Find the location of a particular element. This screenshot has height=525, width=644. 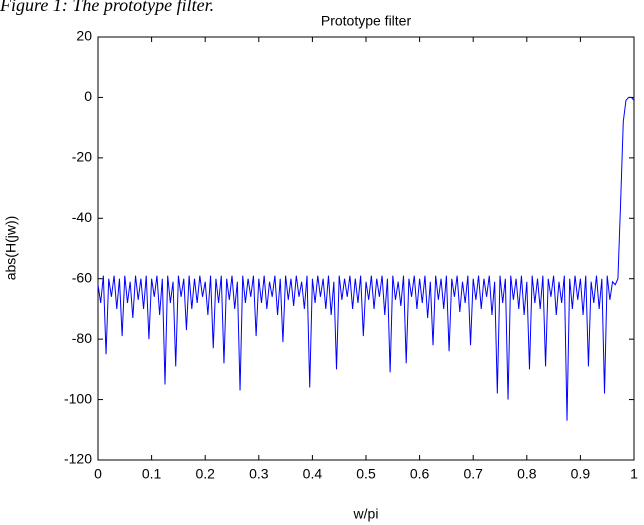

y-tick-label: -20 is located at coordinates (82, 157).